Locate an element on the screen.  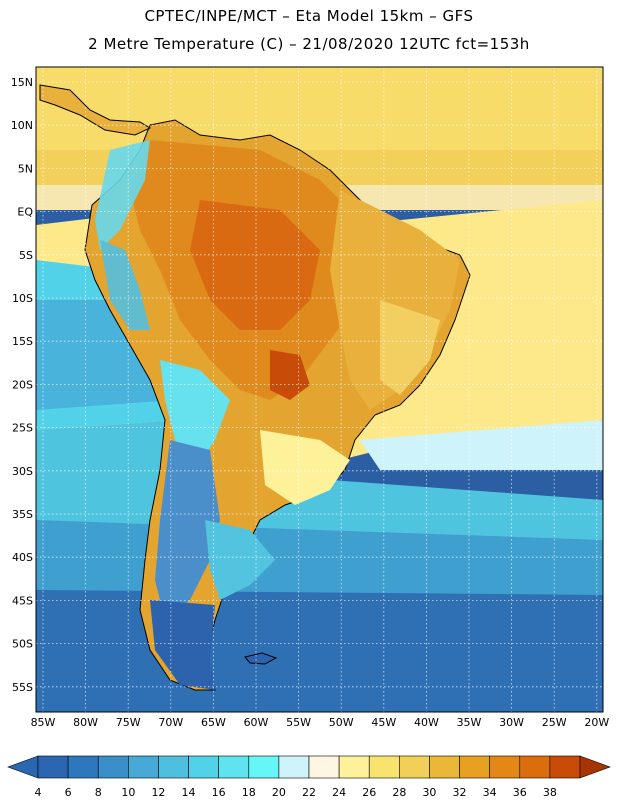
lon-label: 20W is located at coordinates (596, 722).